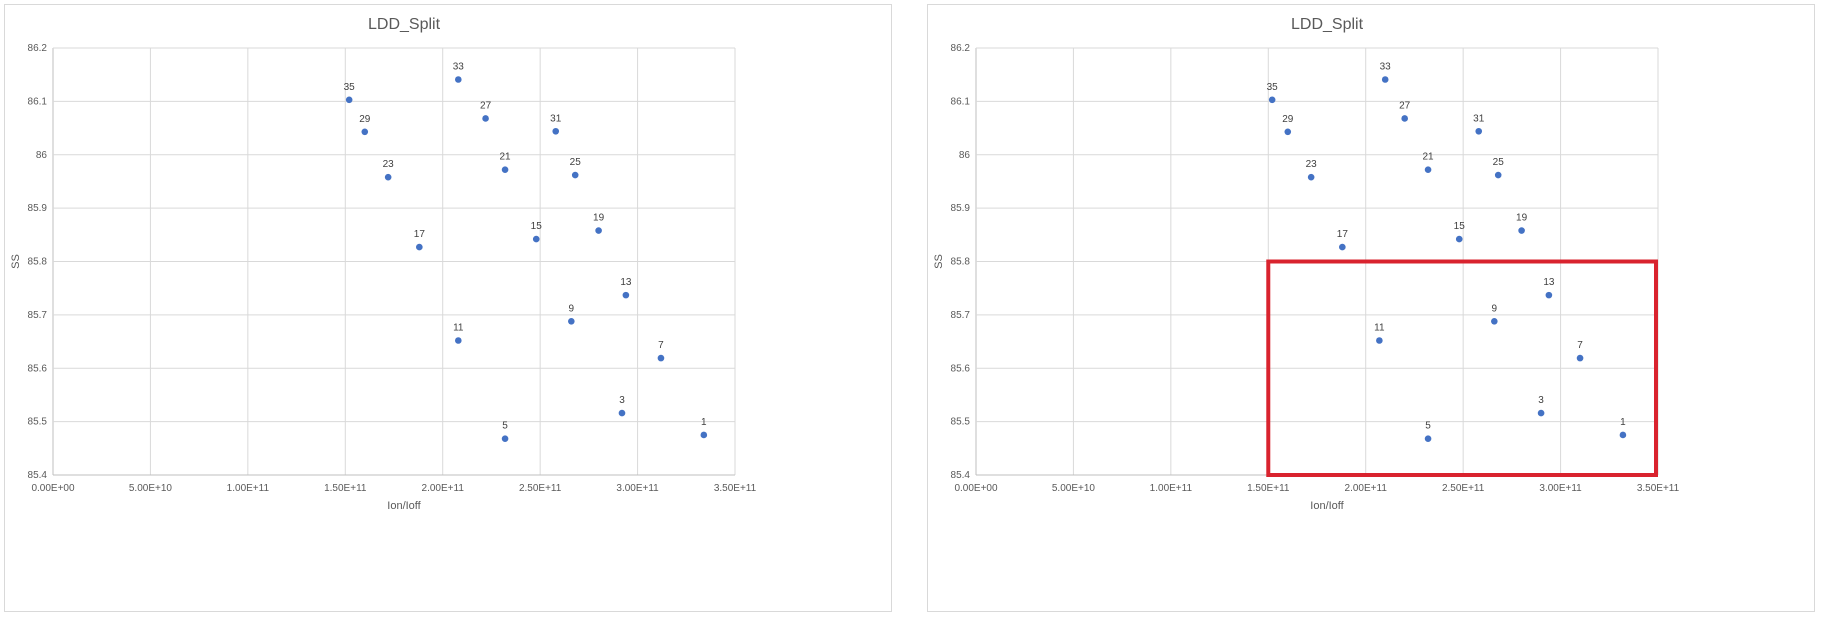 This screenshot has height=617, width=1822. What do you see at coordinates (1462, 368) in the screenshot?
I see `highlight-box` at bounding box center [1462, 368].